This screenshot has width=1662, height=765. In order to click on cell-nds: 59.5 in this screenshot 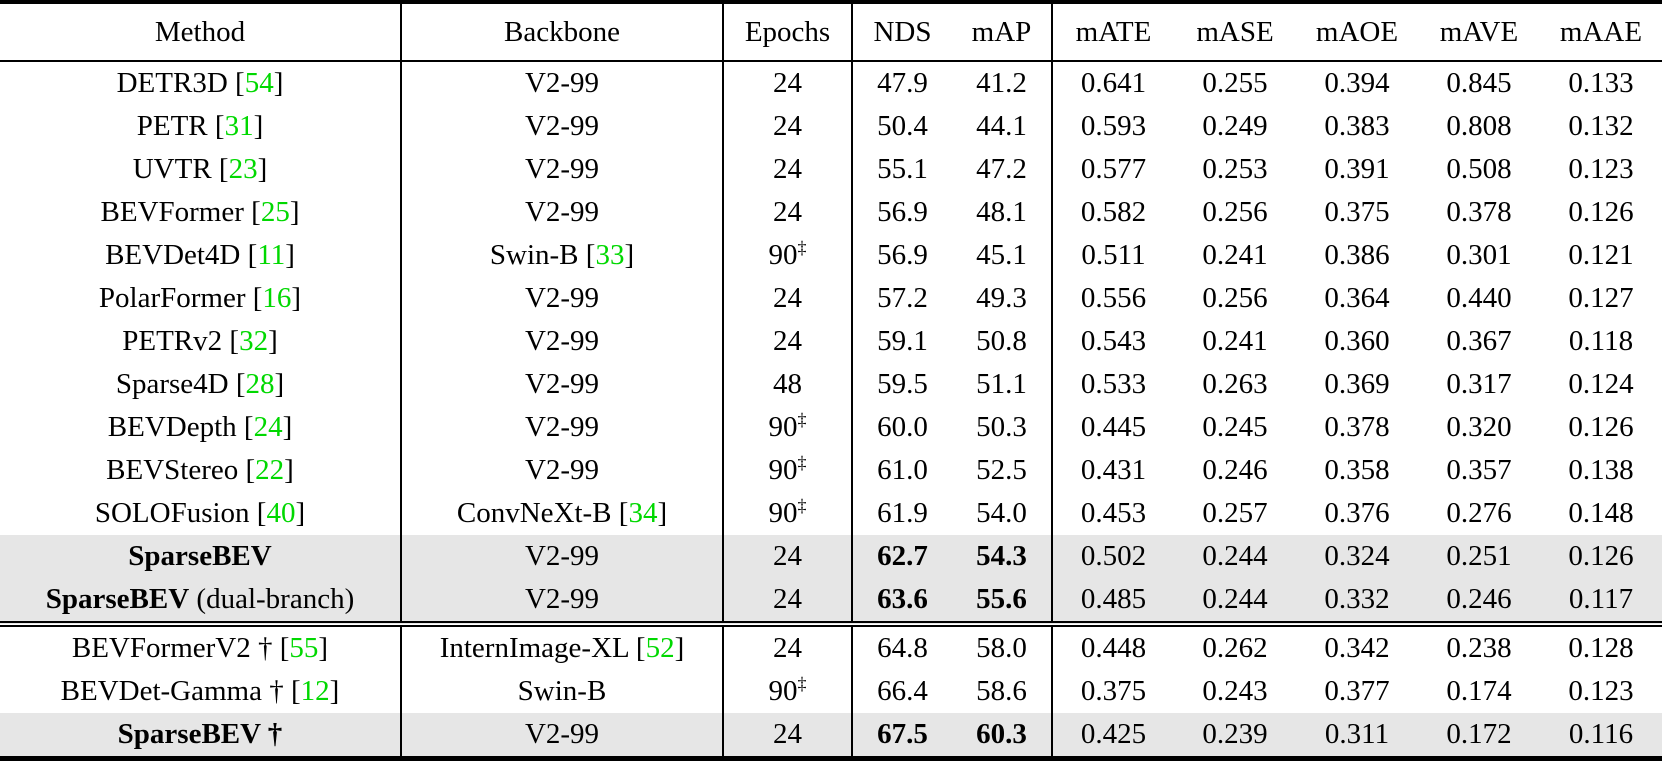, I will do `click(902, 384)`.